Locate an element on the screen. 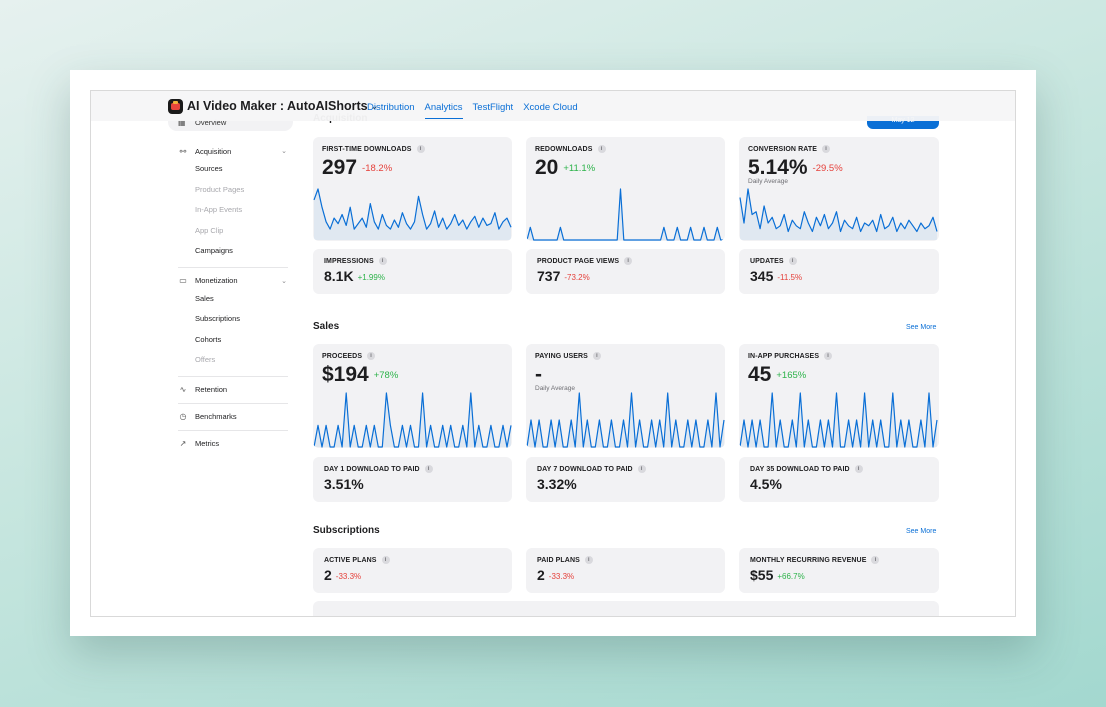  metric-label-text: IMPRESSIONS is located at coordinates (349, 261).